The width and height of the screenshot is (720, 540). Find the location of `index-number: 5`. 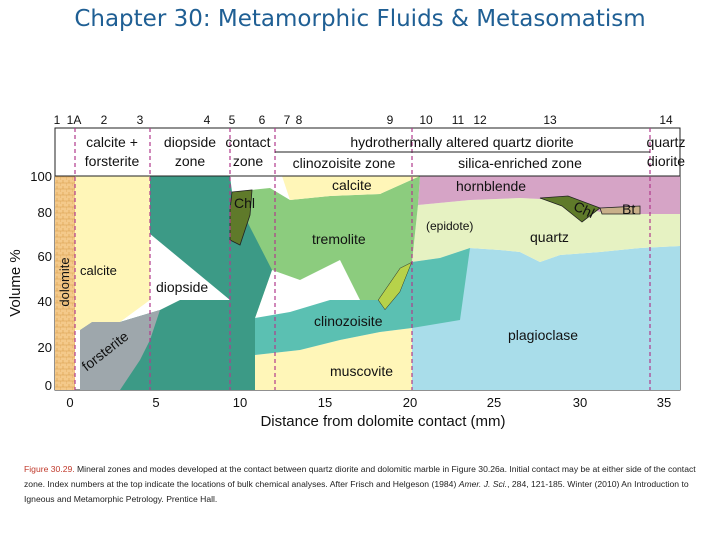

index-number: 5 is located at coordinates (232, 120).